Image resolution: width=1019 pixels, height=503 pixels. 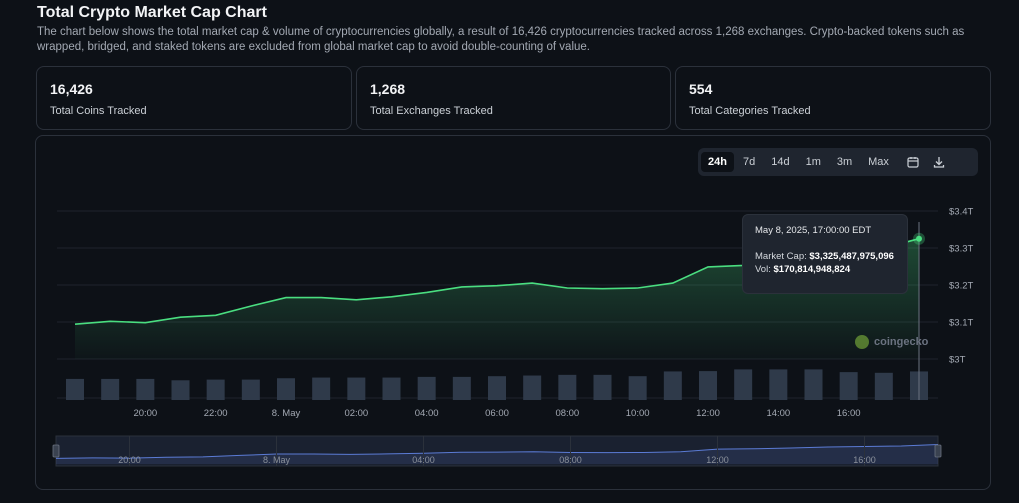 What do you see at coordinates (862, 342) in the screenshot?
I see `coingecko-logo-icon` at bounding box center [862, 342].